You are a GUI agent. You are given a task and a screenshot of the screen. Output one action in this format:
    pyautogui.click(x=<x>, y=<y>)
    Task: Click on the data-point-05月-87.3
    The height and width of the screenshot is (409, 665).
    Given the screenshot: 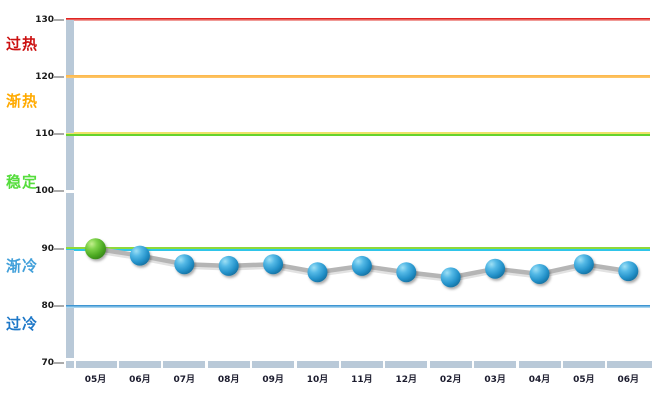 What is the action you would take?
    pyautogui.click(x=583, y=264)
    